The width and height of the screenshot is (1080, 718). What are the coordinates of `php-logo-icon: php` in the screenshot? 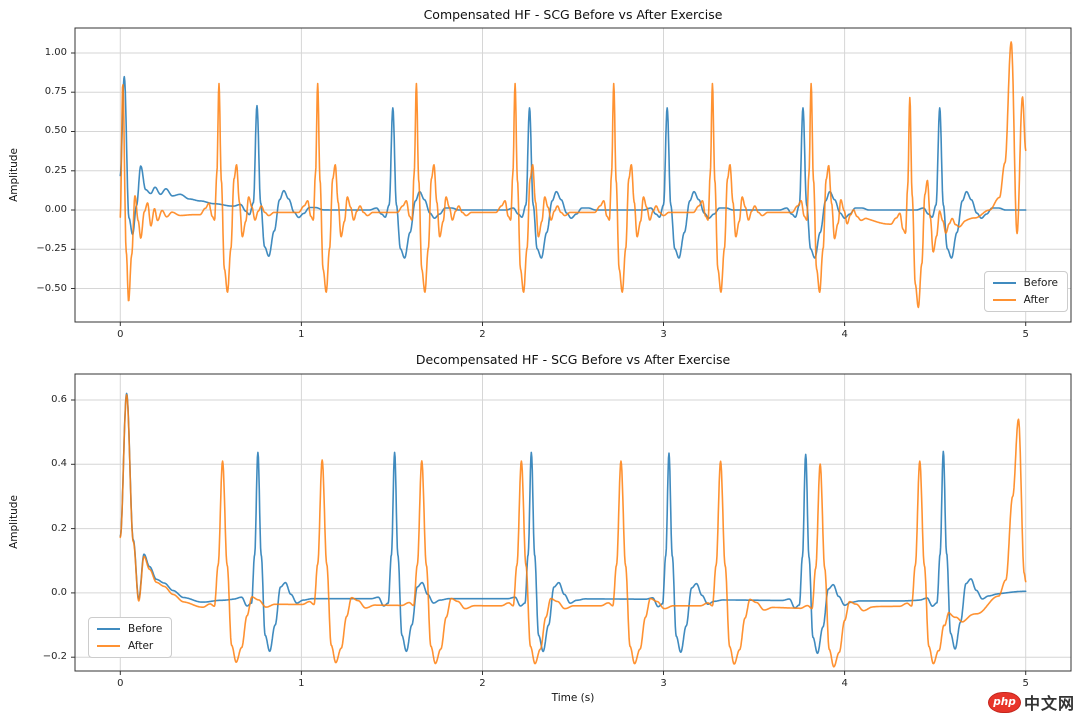 It's located at (1004, 702).